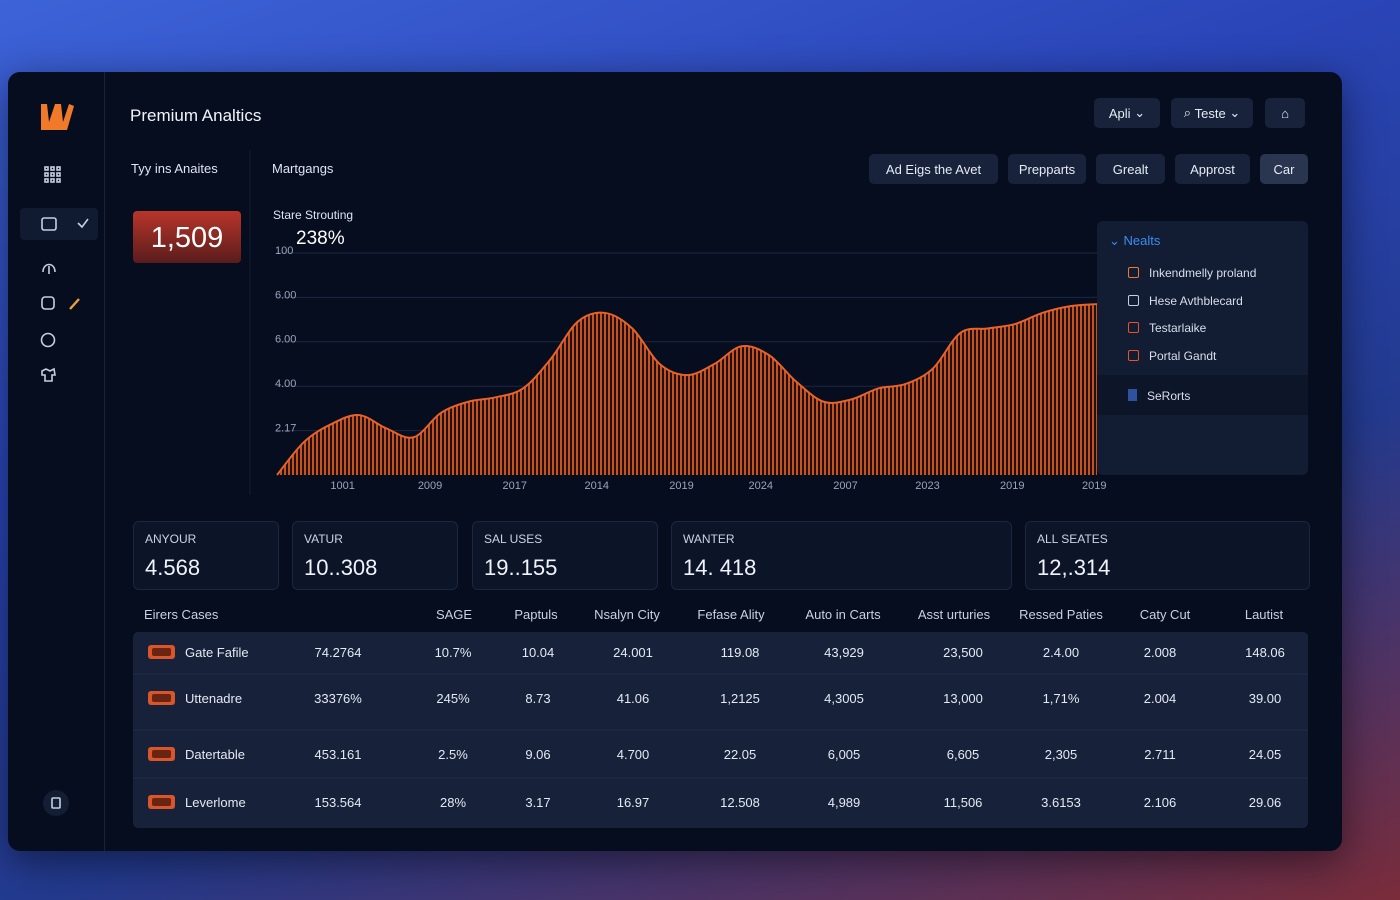 The height and width of the screenshot is (900, 1400). Describe the element at coordinates (1160, 754) in the screenshot. I see `table-cell: 2.711` at that location.